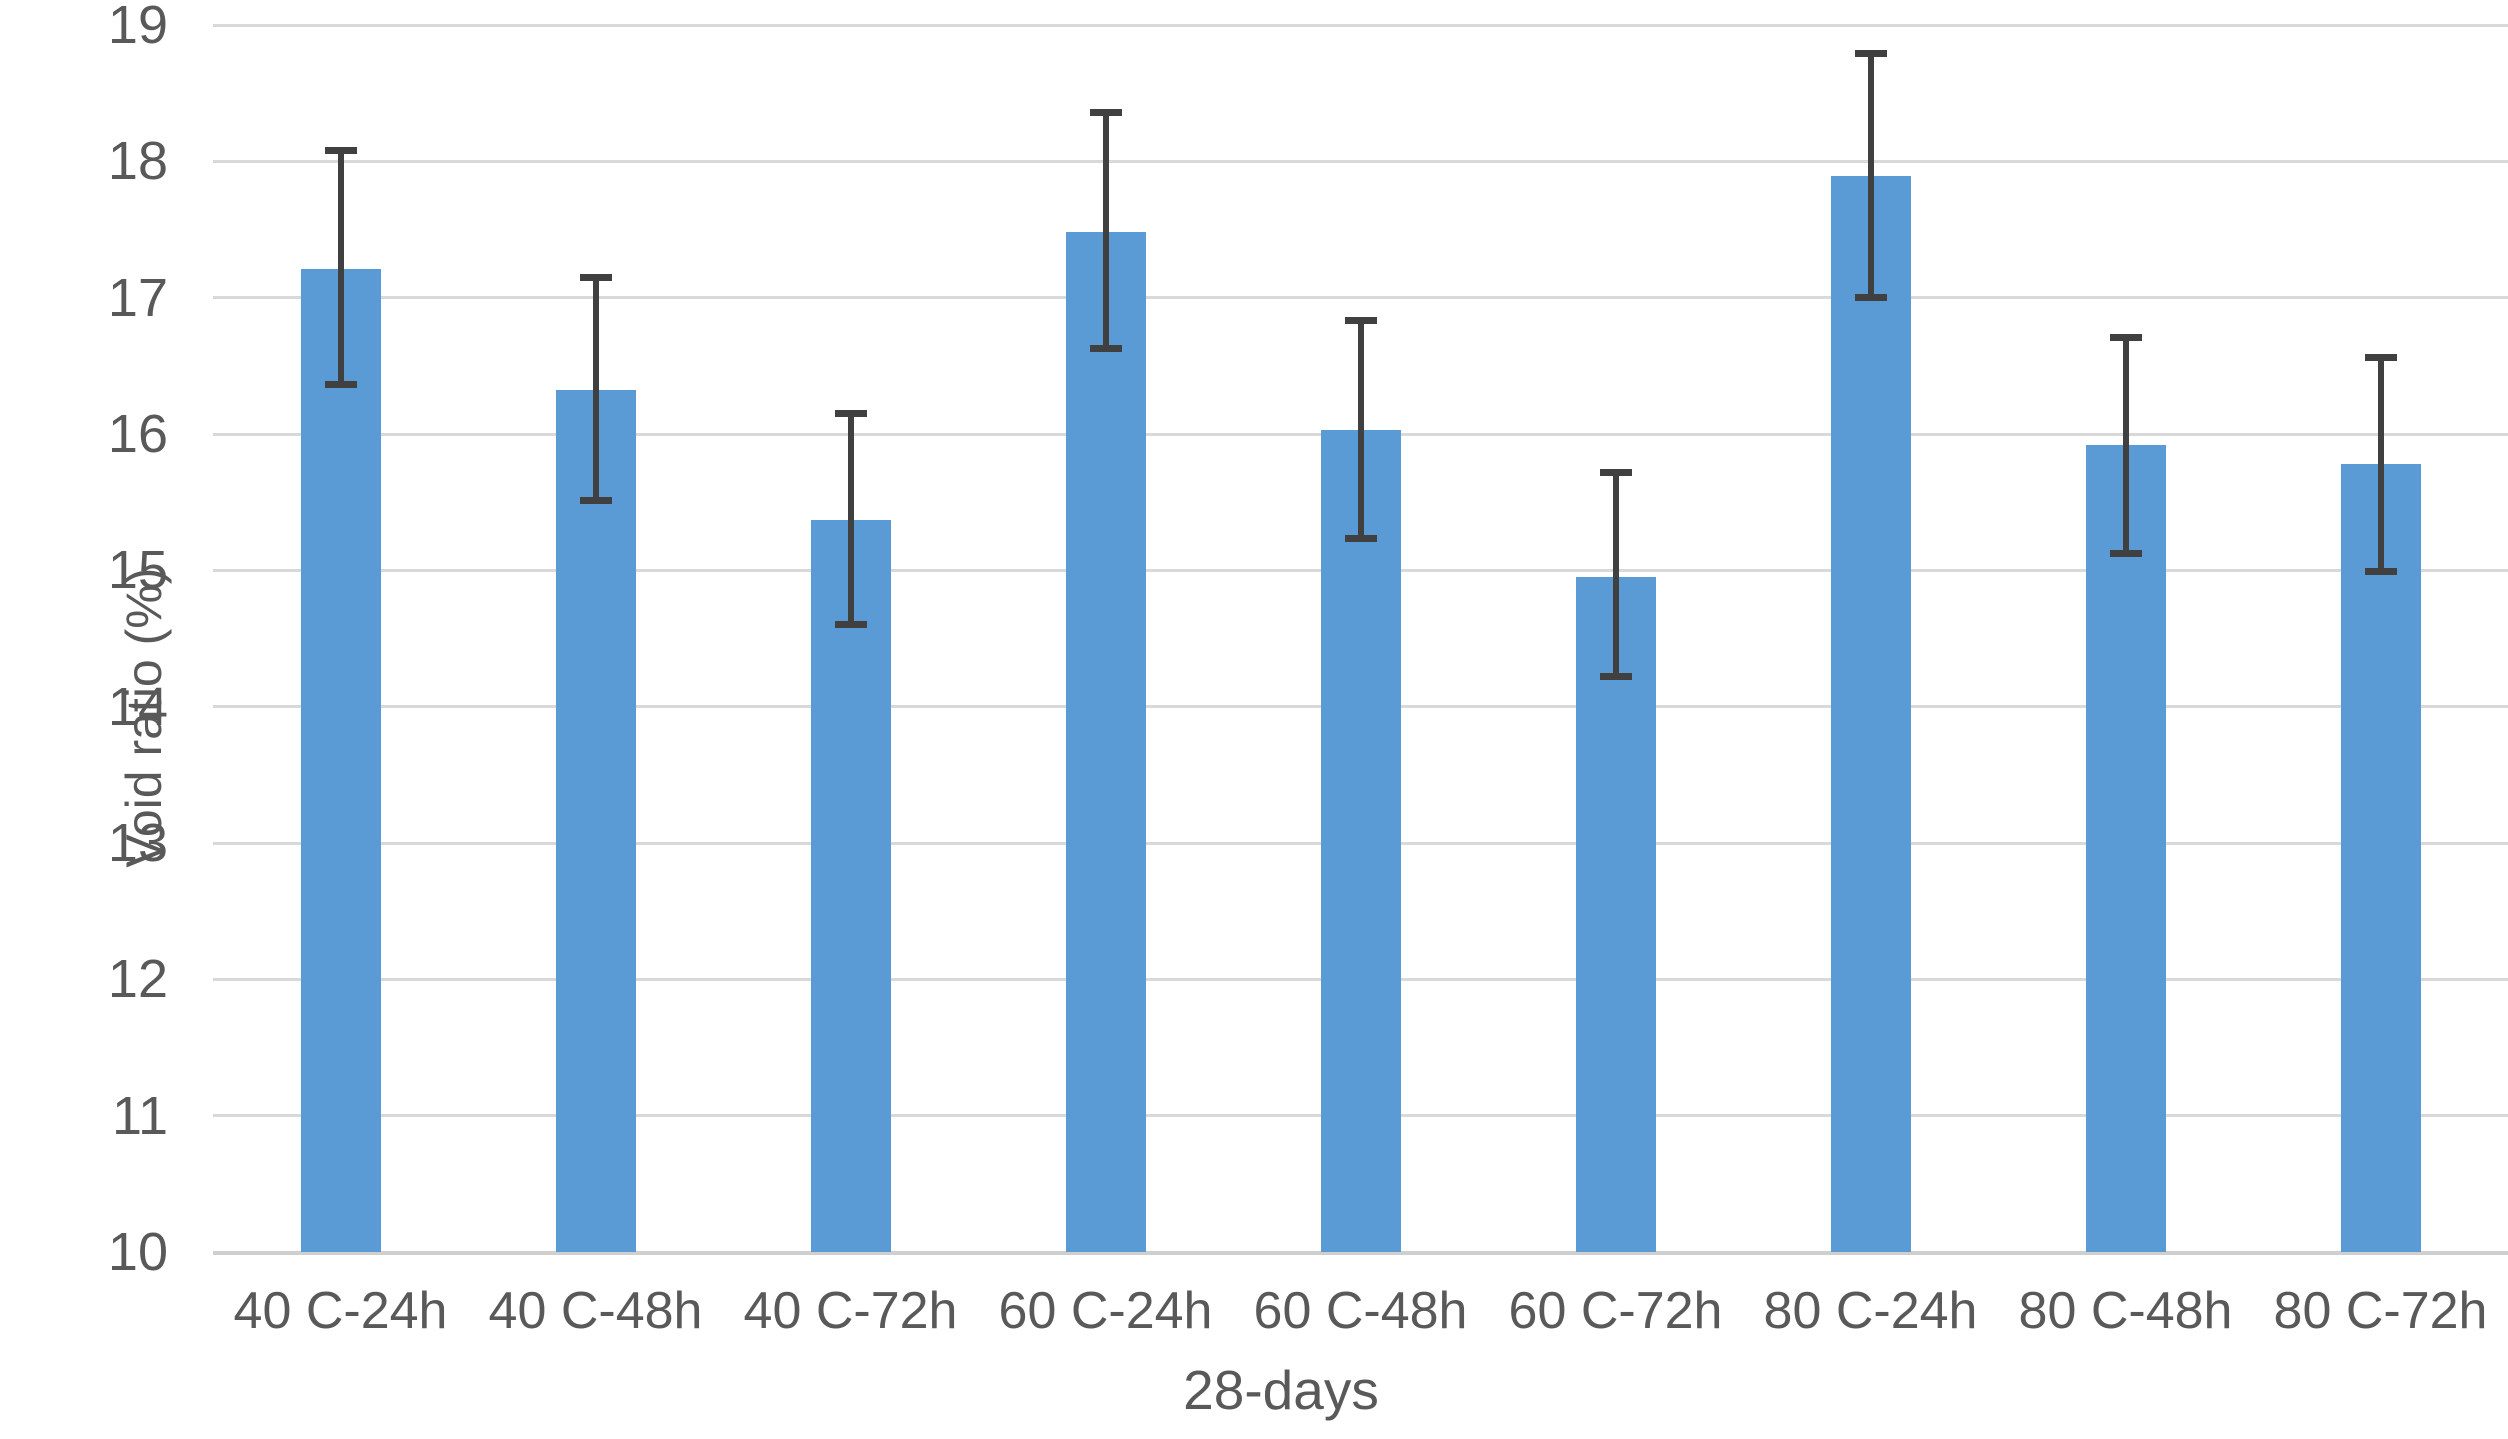 This screenshot has width=2508, height=1439. What do you see at coordinates (1615, 1311) in the screenshot?
I see `x-tick-label: 60 C-72h` at bounding box center [1615, 1311].